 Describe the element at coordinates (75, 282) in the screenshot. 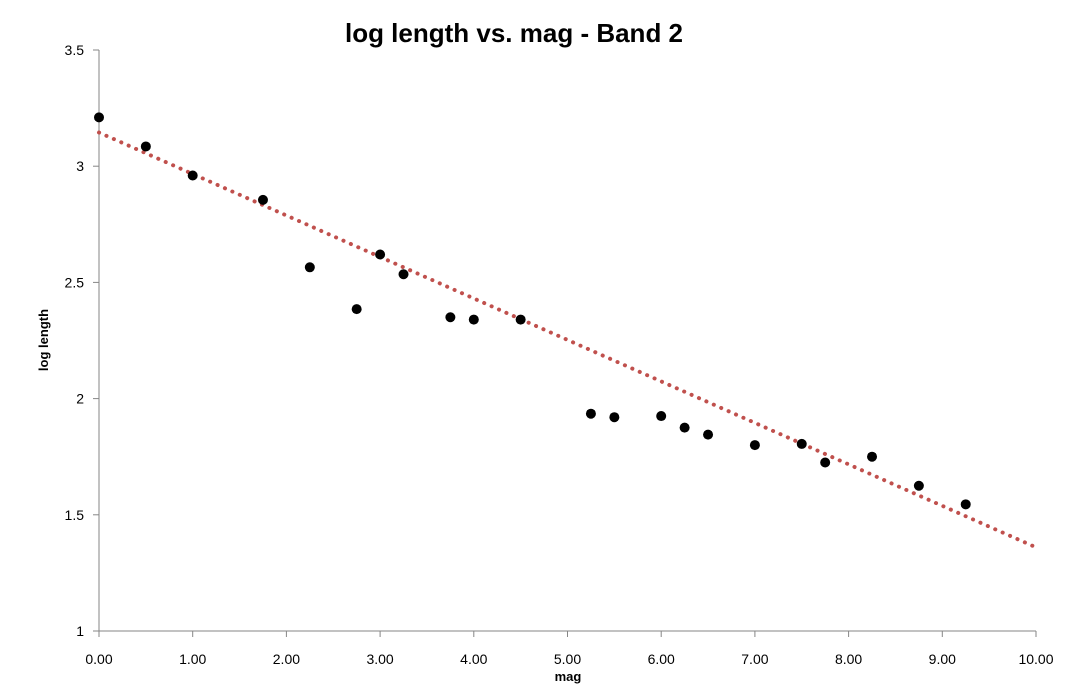

I see `y-tick-label: 2.5` at that location.